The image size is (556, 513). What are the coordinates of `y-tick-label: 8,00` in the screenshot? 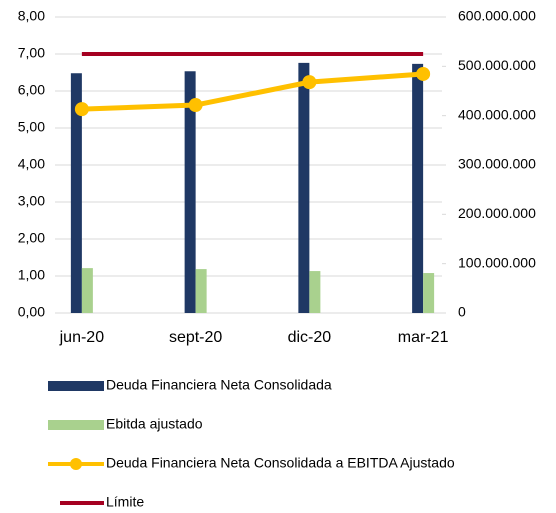 It's located at (31, 16).